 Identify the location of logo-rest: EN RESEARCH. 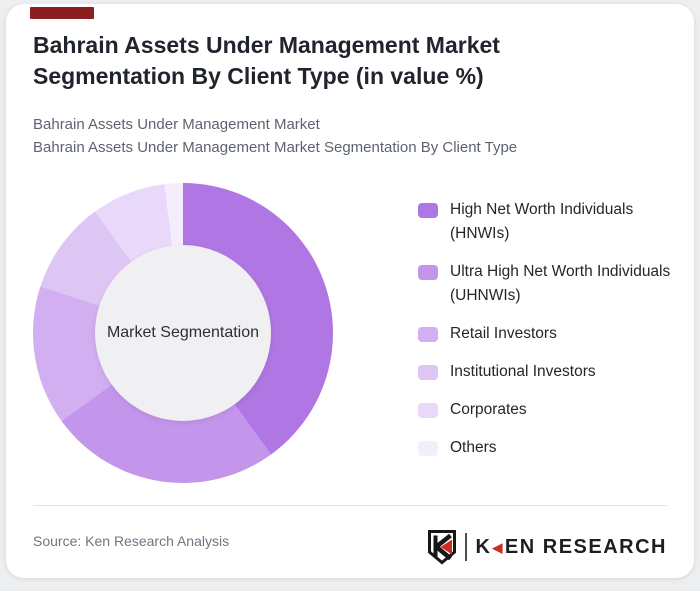
(585, 546).